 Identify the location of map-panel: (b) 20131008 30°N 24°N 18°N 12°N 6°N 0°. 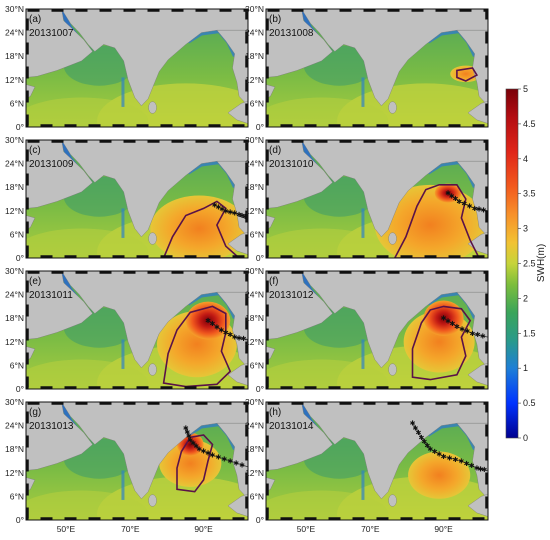
(367, 68).